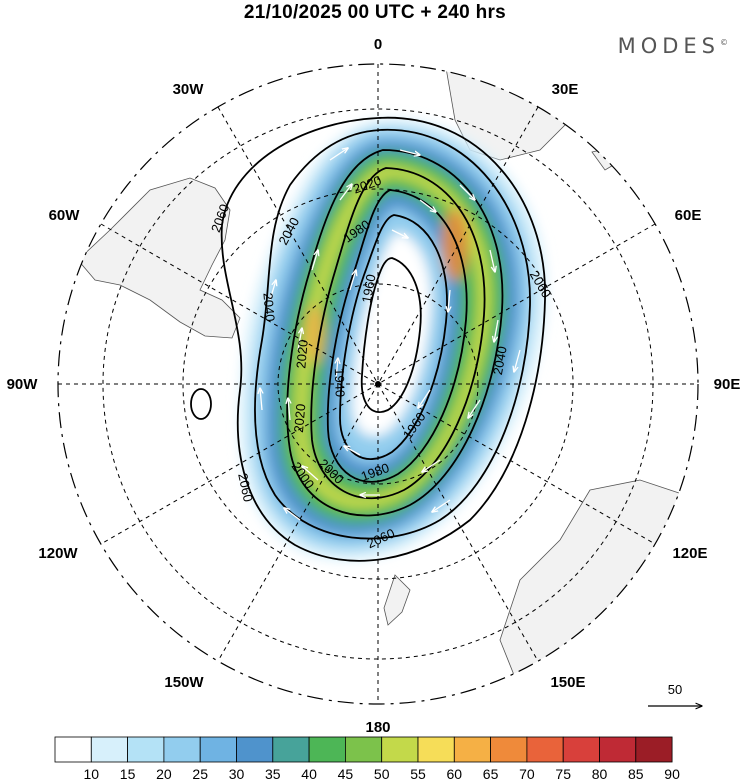 The image size is (750, 782). I want to click on reference-vector: 50, so click(675, 694).